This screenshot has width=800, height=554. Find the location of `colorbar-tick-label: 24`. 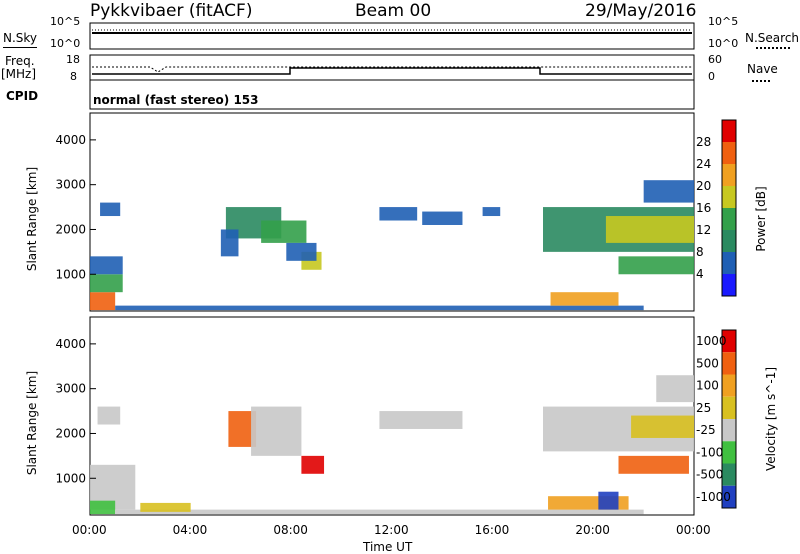

colorbar-tick-label: 24 is located at coordinates (703, 164).